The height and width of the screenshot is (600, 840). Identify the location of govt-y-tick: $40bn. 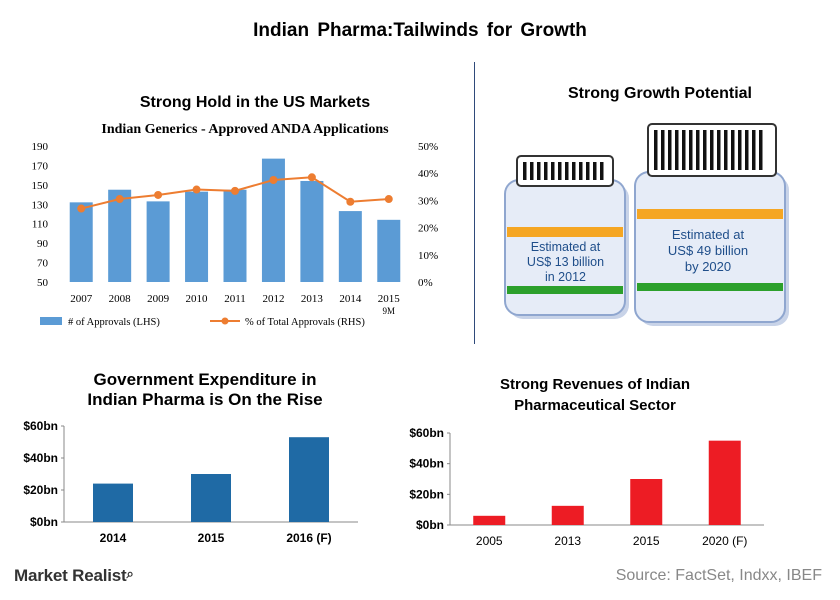
(40, 458).